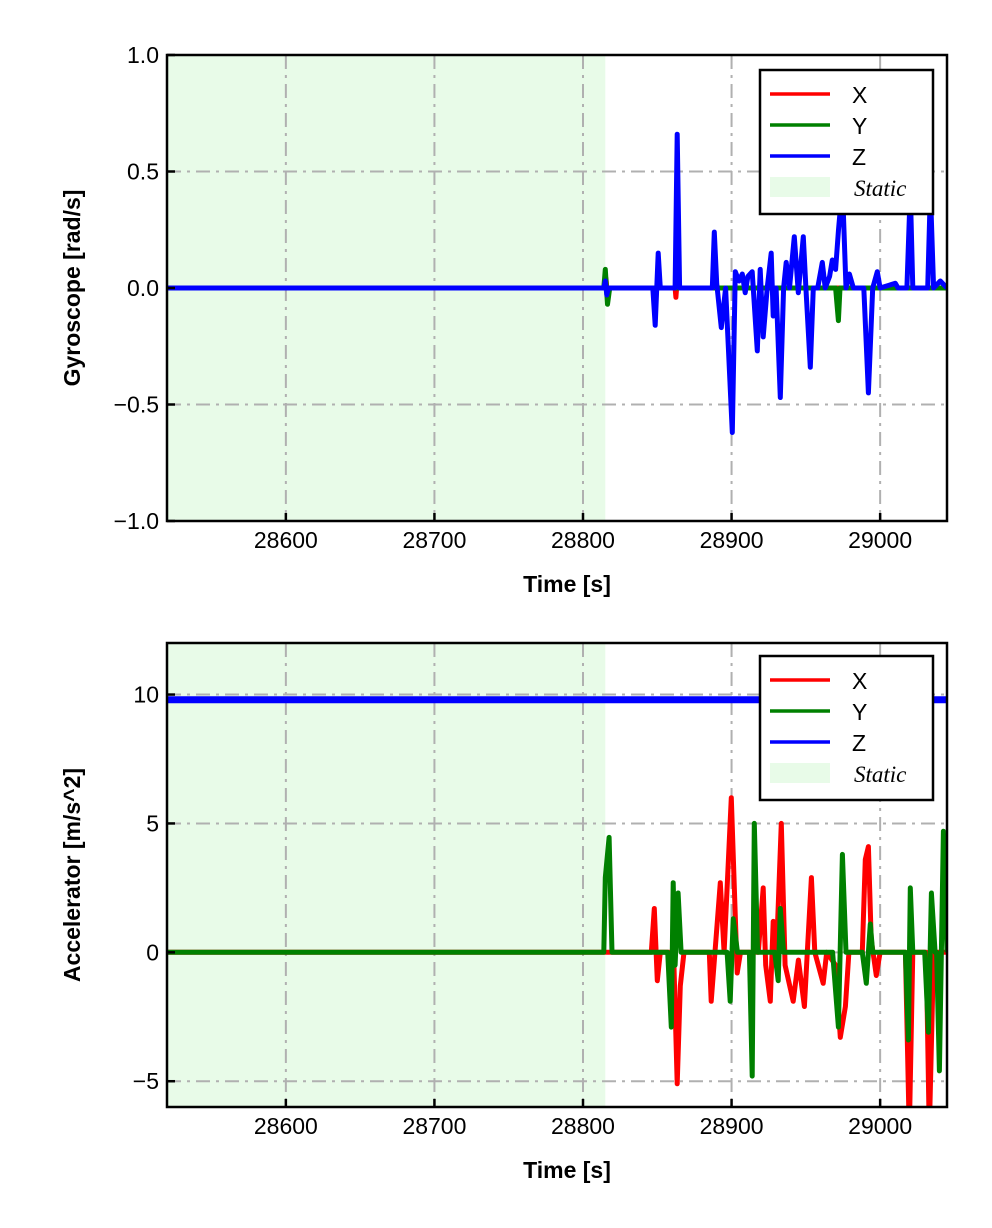 The image size is (992, 1228). Describe the element at coordinates (143, 172) in the screenshot. I see `y-tick-label: 0.5` at that location.